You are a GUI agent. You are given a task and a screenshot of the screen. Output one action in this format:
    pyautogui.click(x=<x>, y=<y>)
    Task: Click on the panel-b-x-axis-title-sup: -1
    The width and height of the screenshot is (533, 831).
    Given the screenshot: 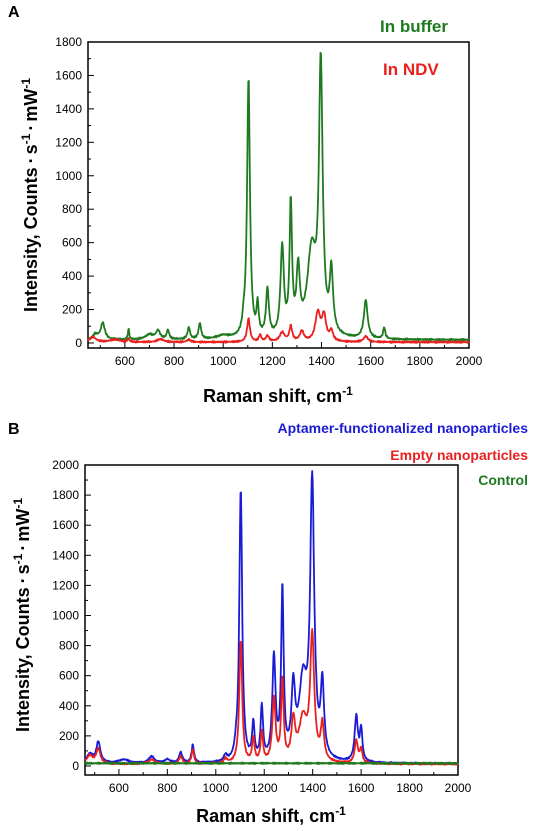 What is the action you would take?
    pyautogui.click(x=340, y=811)
    